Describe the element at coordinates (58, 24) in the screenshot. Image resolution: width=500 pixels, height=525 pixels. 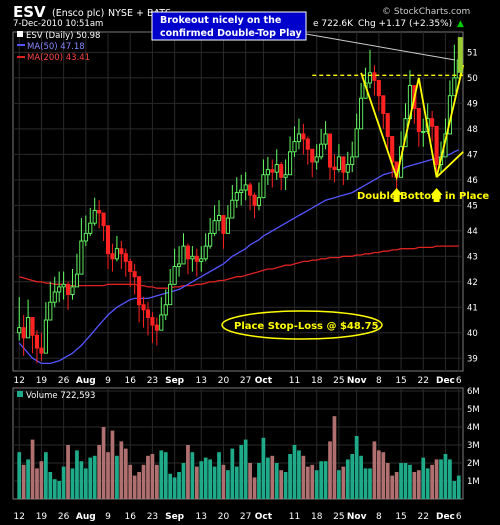
I see `timestamp: 7-Dec-2010 10:51am` at that location.